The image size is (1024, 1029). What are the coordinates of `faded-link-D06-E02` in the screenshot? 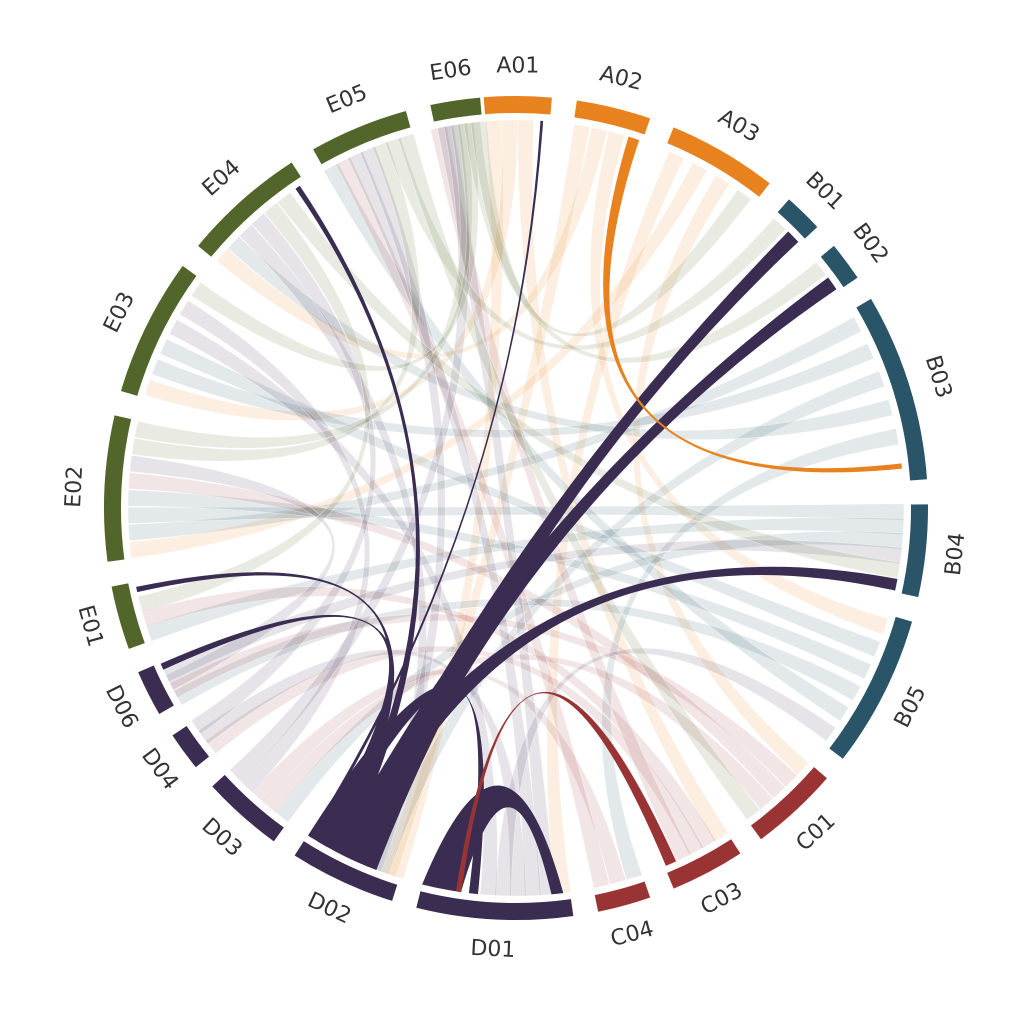 It's located at (232, 573).